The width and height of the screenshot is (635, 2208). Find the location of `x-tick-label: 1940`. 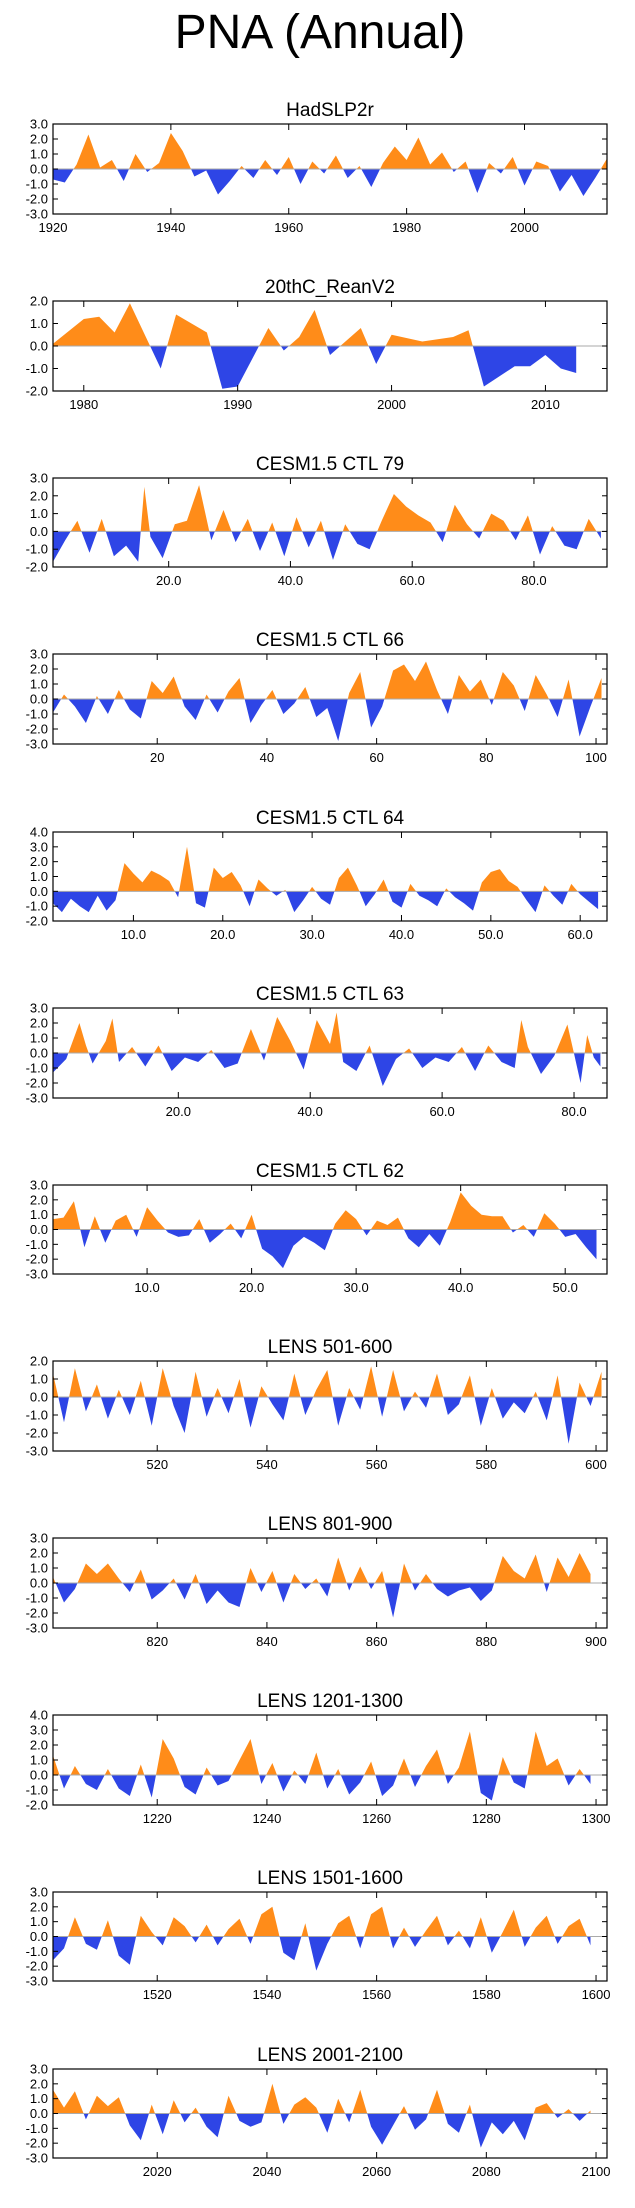

x-tick-label: 1940 is located at coordinates (170, 227).